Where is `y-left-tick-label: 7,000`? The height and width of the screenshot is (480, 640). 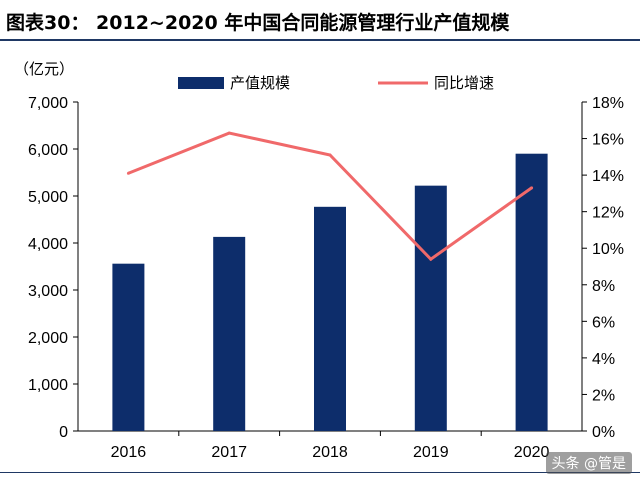 y-left-tick-label: 7,000 is located at coordinates (48, 103).